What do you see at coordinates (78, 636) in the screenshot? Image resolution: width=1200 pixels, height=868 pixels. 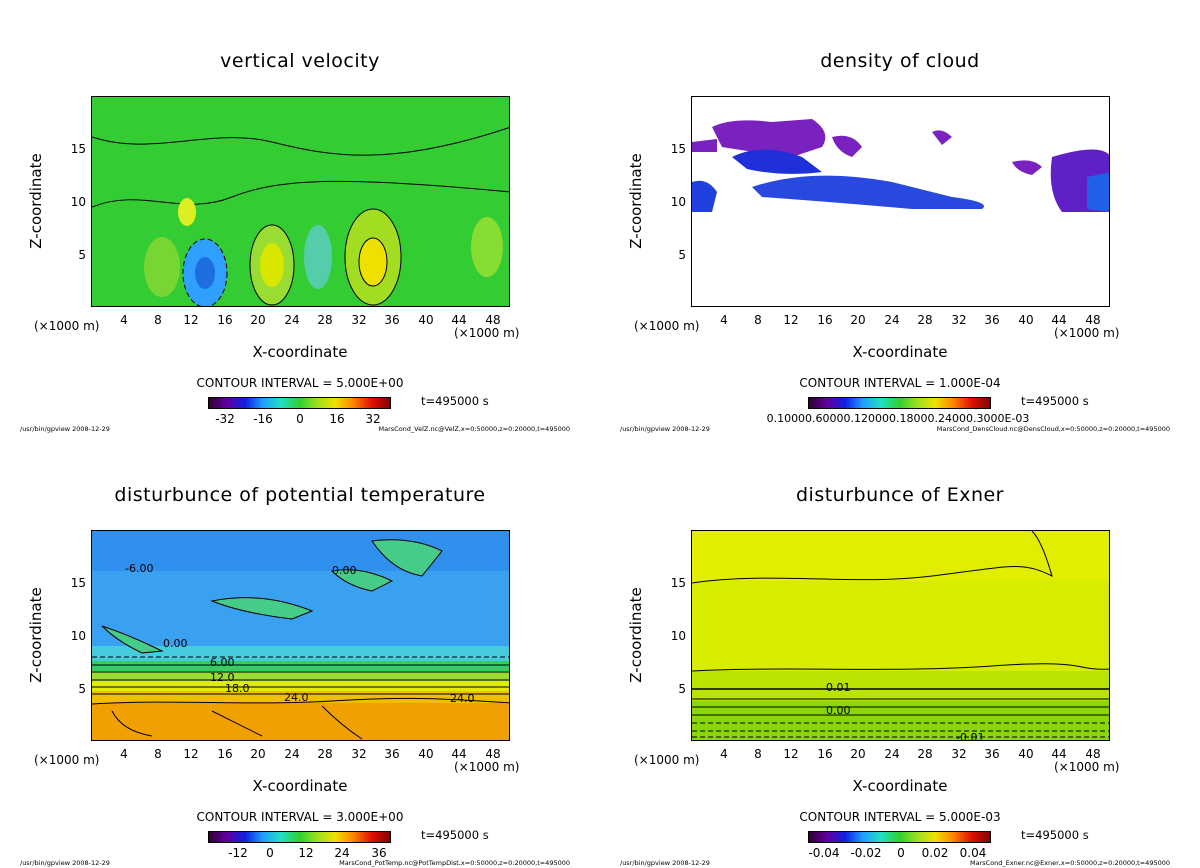 I see `y-tick-label: 10` at bounding box center [78, 636].